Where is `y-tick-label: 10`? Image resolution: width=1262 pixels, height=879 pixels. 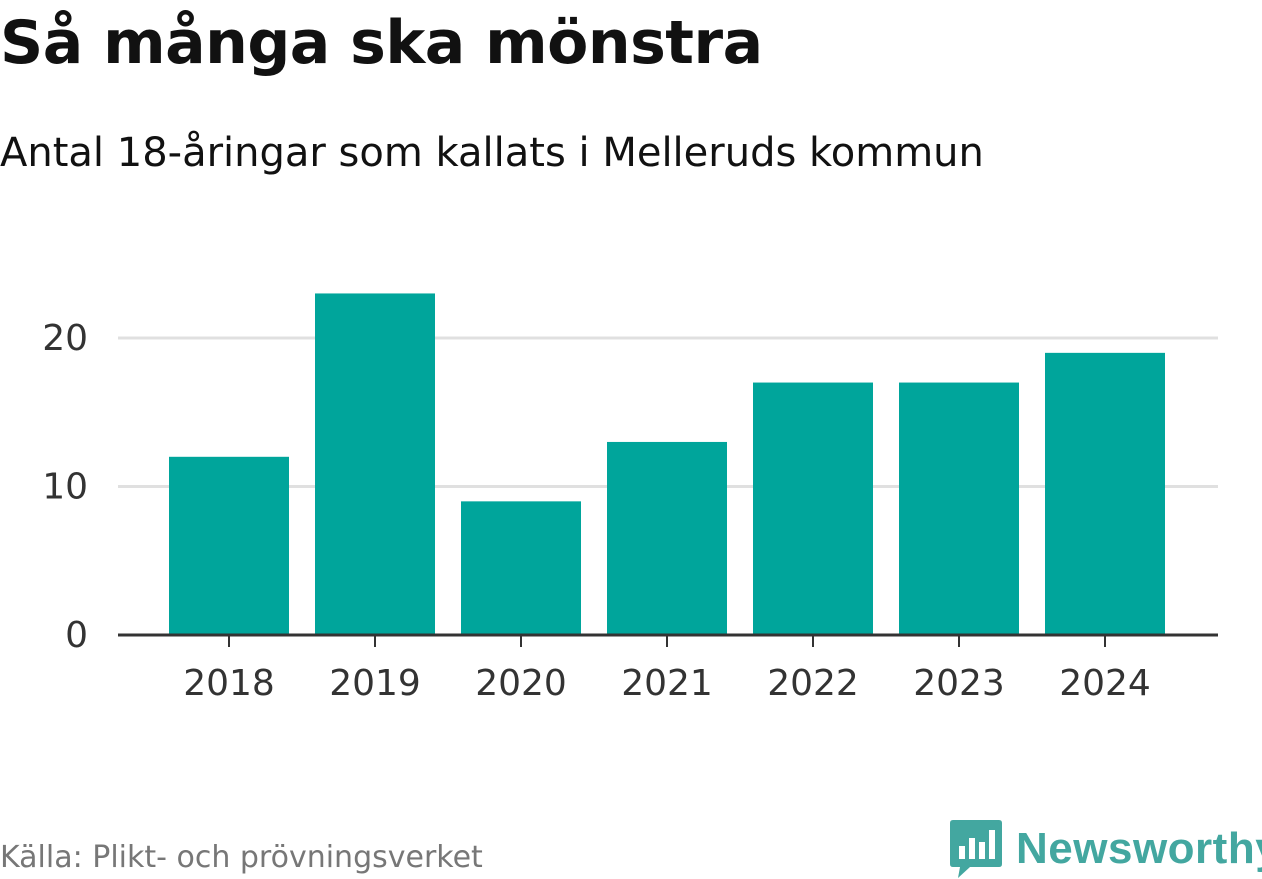 y-tick-label: 10 is located at coordinates (65, 487).